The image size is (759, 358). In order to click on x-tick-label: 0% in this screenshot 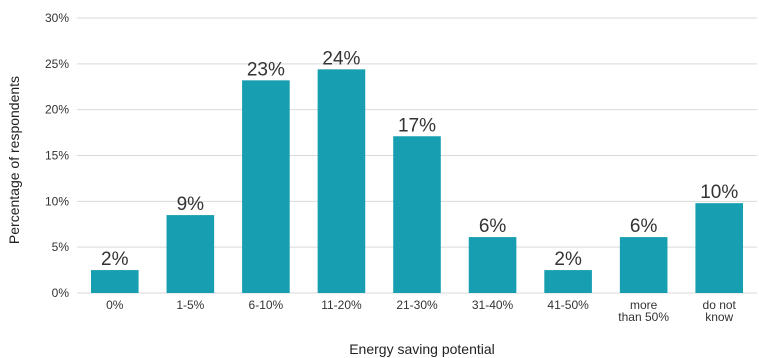, I will do `click(115, 305)`.